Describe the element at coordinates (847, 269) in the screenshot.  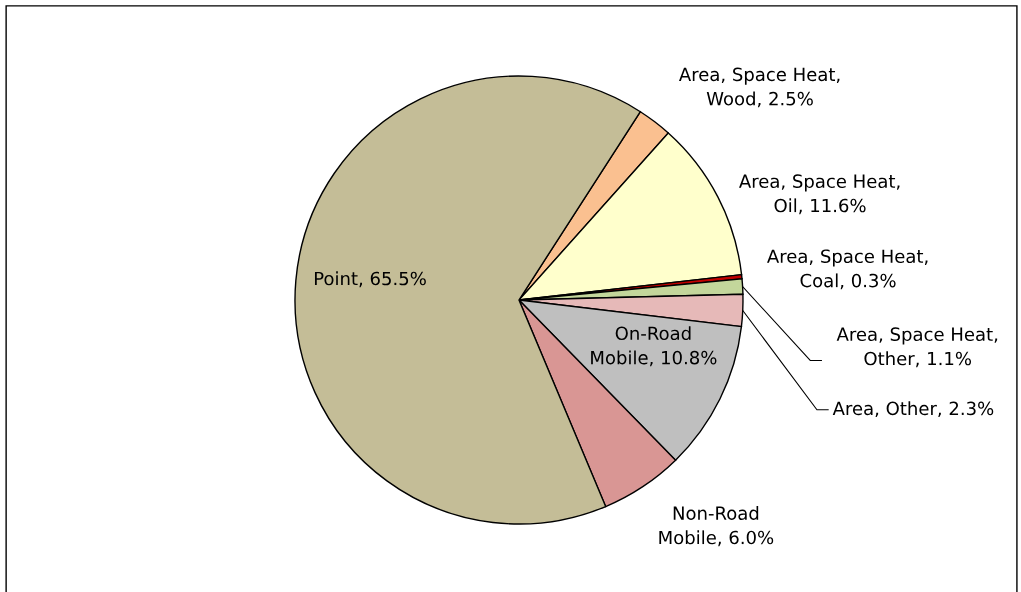
I see `slice-label: Area, Space Heat, Coal, 0.3%` at that location.